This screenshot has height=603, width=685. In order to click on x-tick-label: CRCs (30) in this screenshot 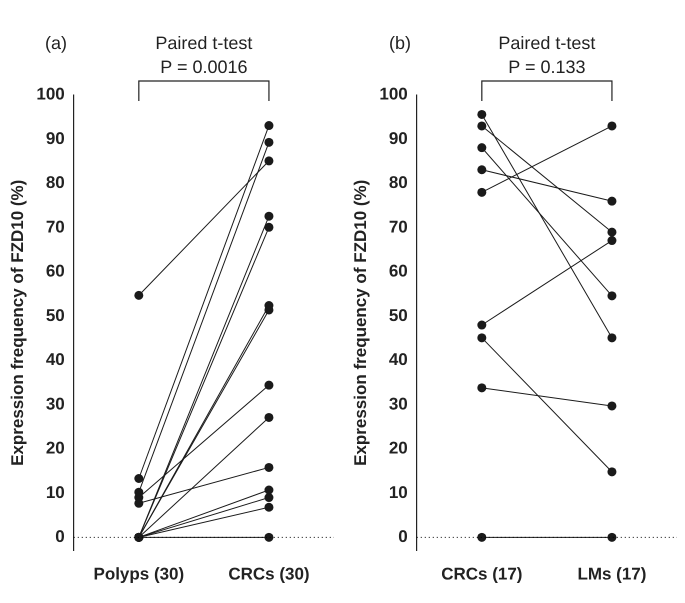, I will do `click(269, 574)`.